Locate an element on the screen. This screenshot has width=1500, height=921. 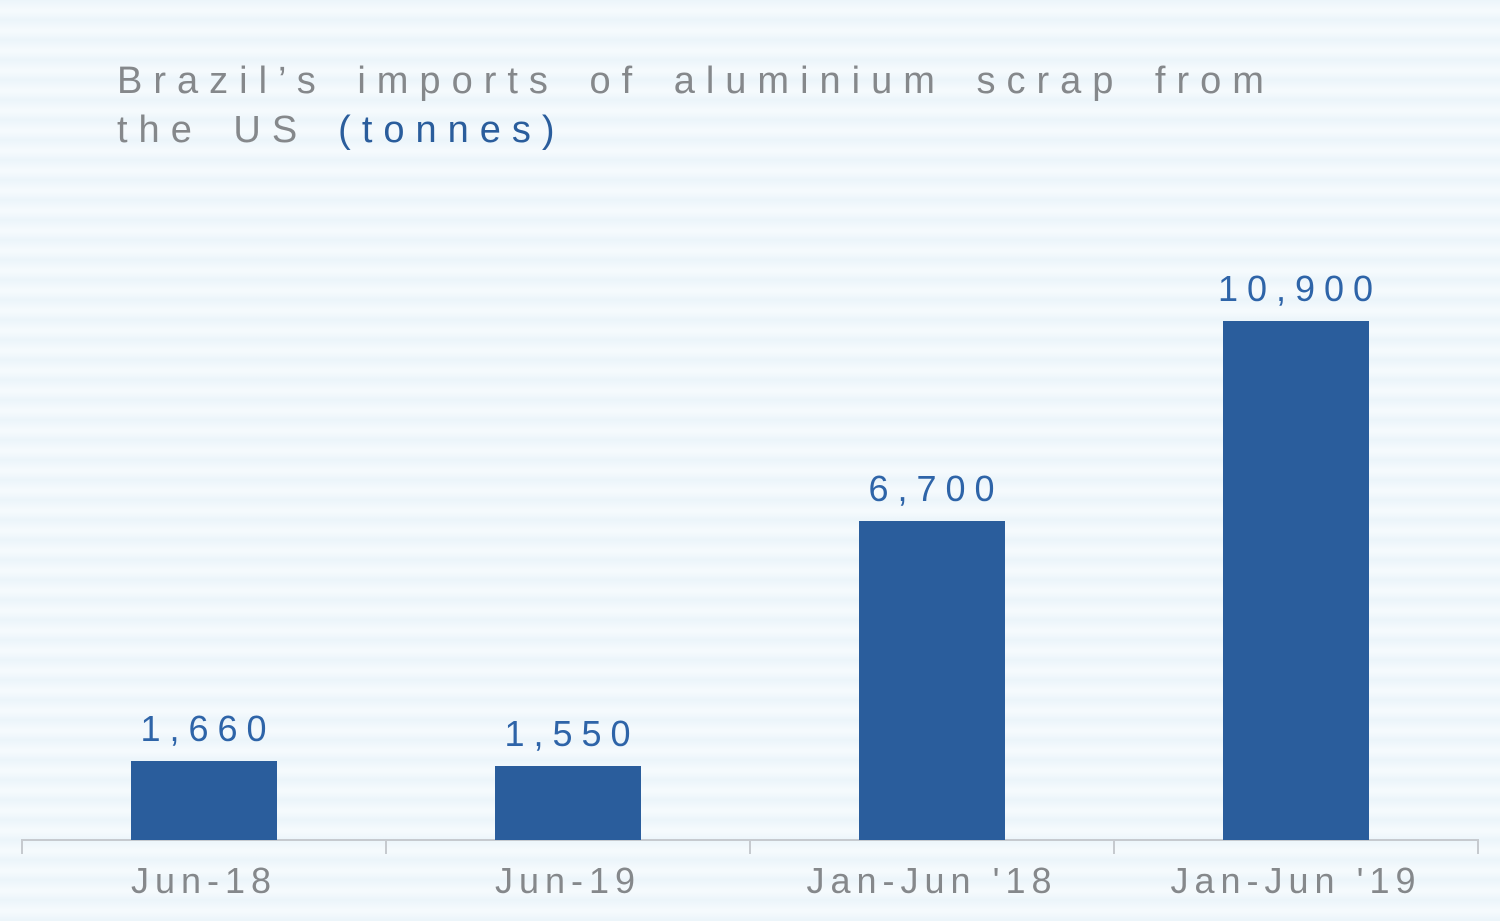
chart-title-line1: Brazil’s imports of aluminium scrap from is located at coordinates (696, 81).